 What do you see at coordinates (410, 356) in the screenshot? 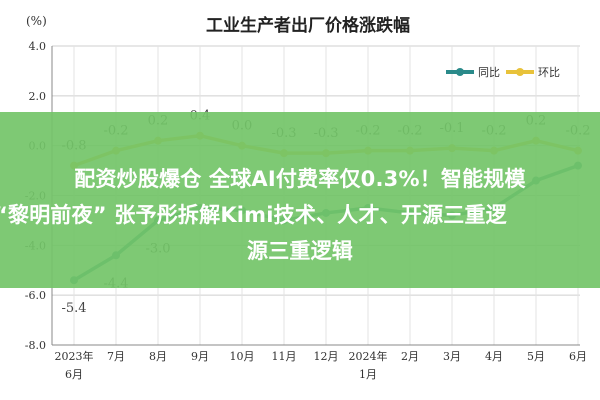
I see `x-tick-label: 2月` at bounding box center [410, 356].